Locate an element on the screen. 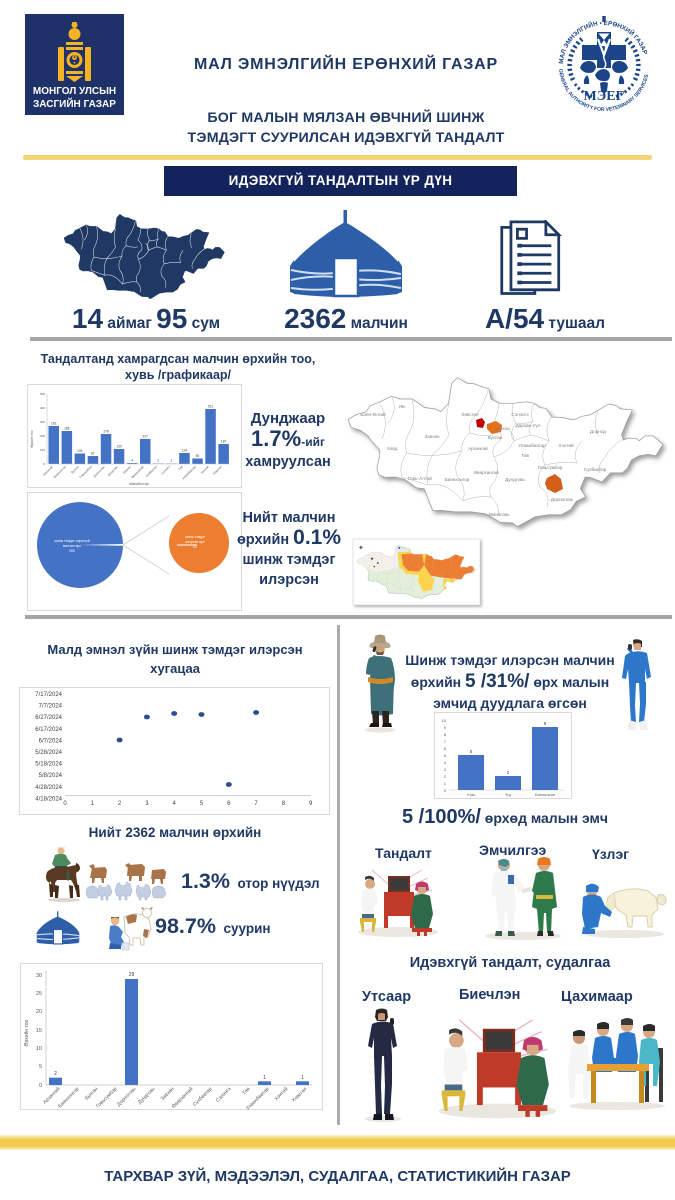 The height and width of the screenshot is (1200, 675). svg-text: 25 is located at coordinates (39, 994).